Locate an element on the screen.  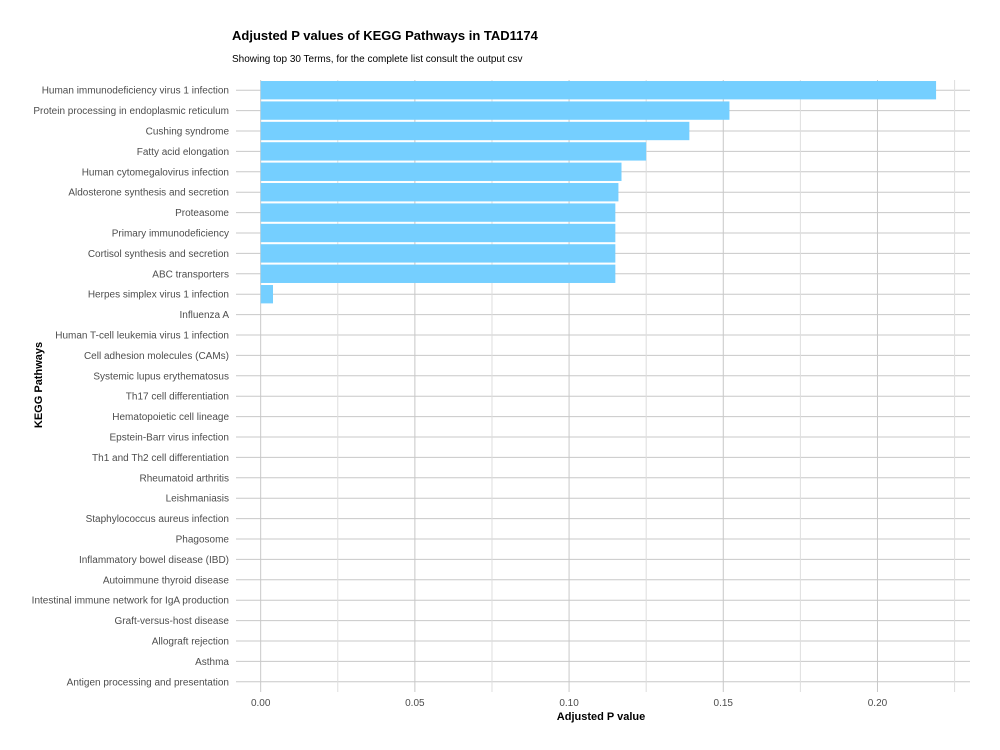
y-tick-label: Antigen processing and presentation is located at coordinates (148, 682).